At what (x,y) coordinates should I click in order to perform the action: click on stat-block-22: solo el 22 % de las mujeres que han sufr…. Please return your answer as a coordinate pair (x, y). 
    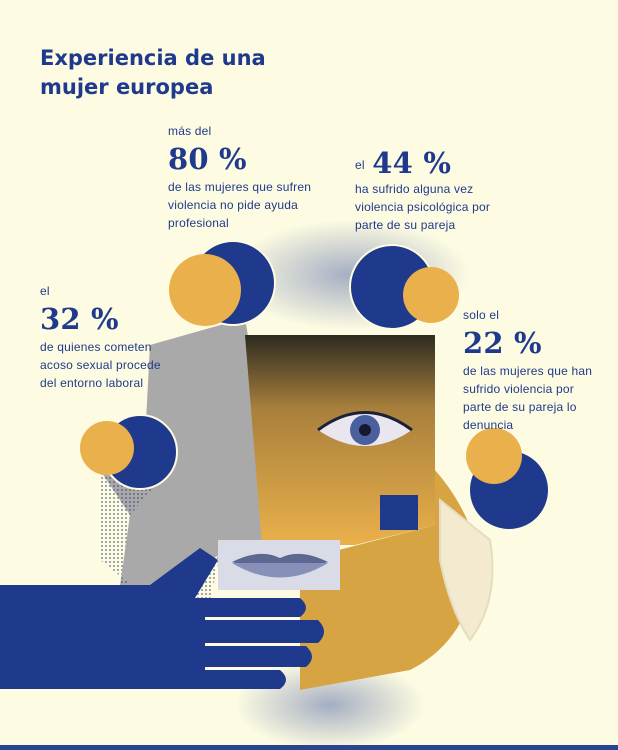
    Looking at the image, I should click on (533, 370).